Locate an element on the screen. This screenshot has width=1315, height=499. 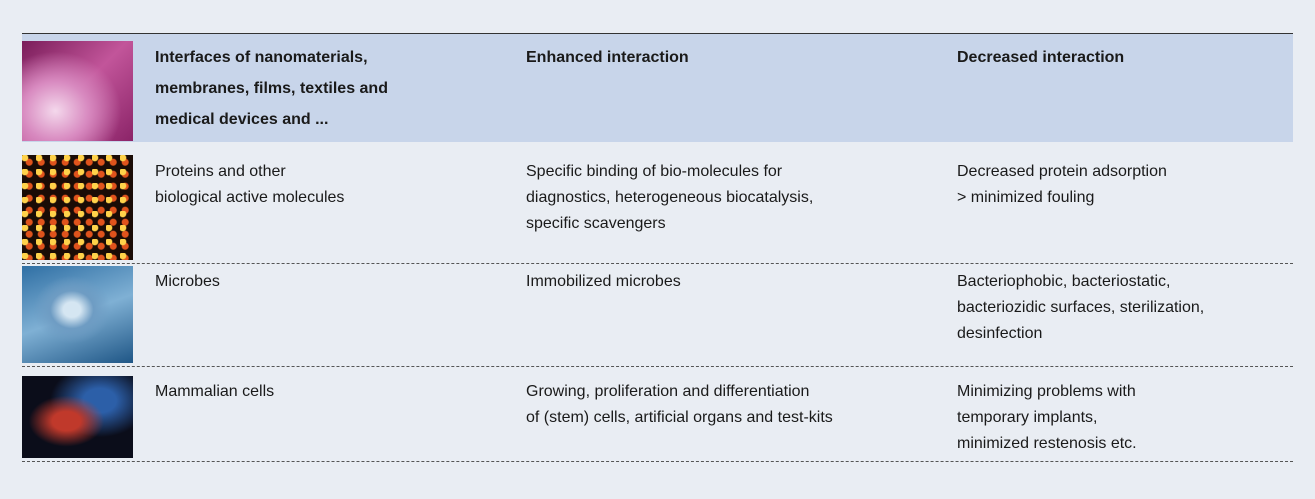
table-cell: Microbes is located at coordinates (187, 282).